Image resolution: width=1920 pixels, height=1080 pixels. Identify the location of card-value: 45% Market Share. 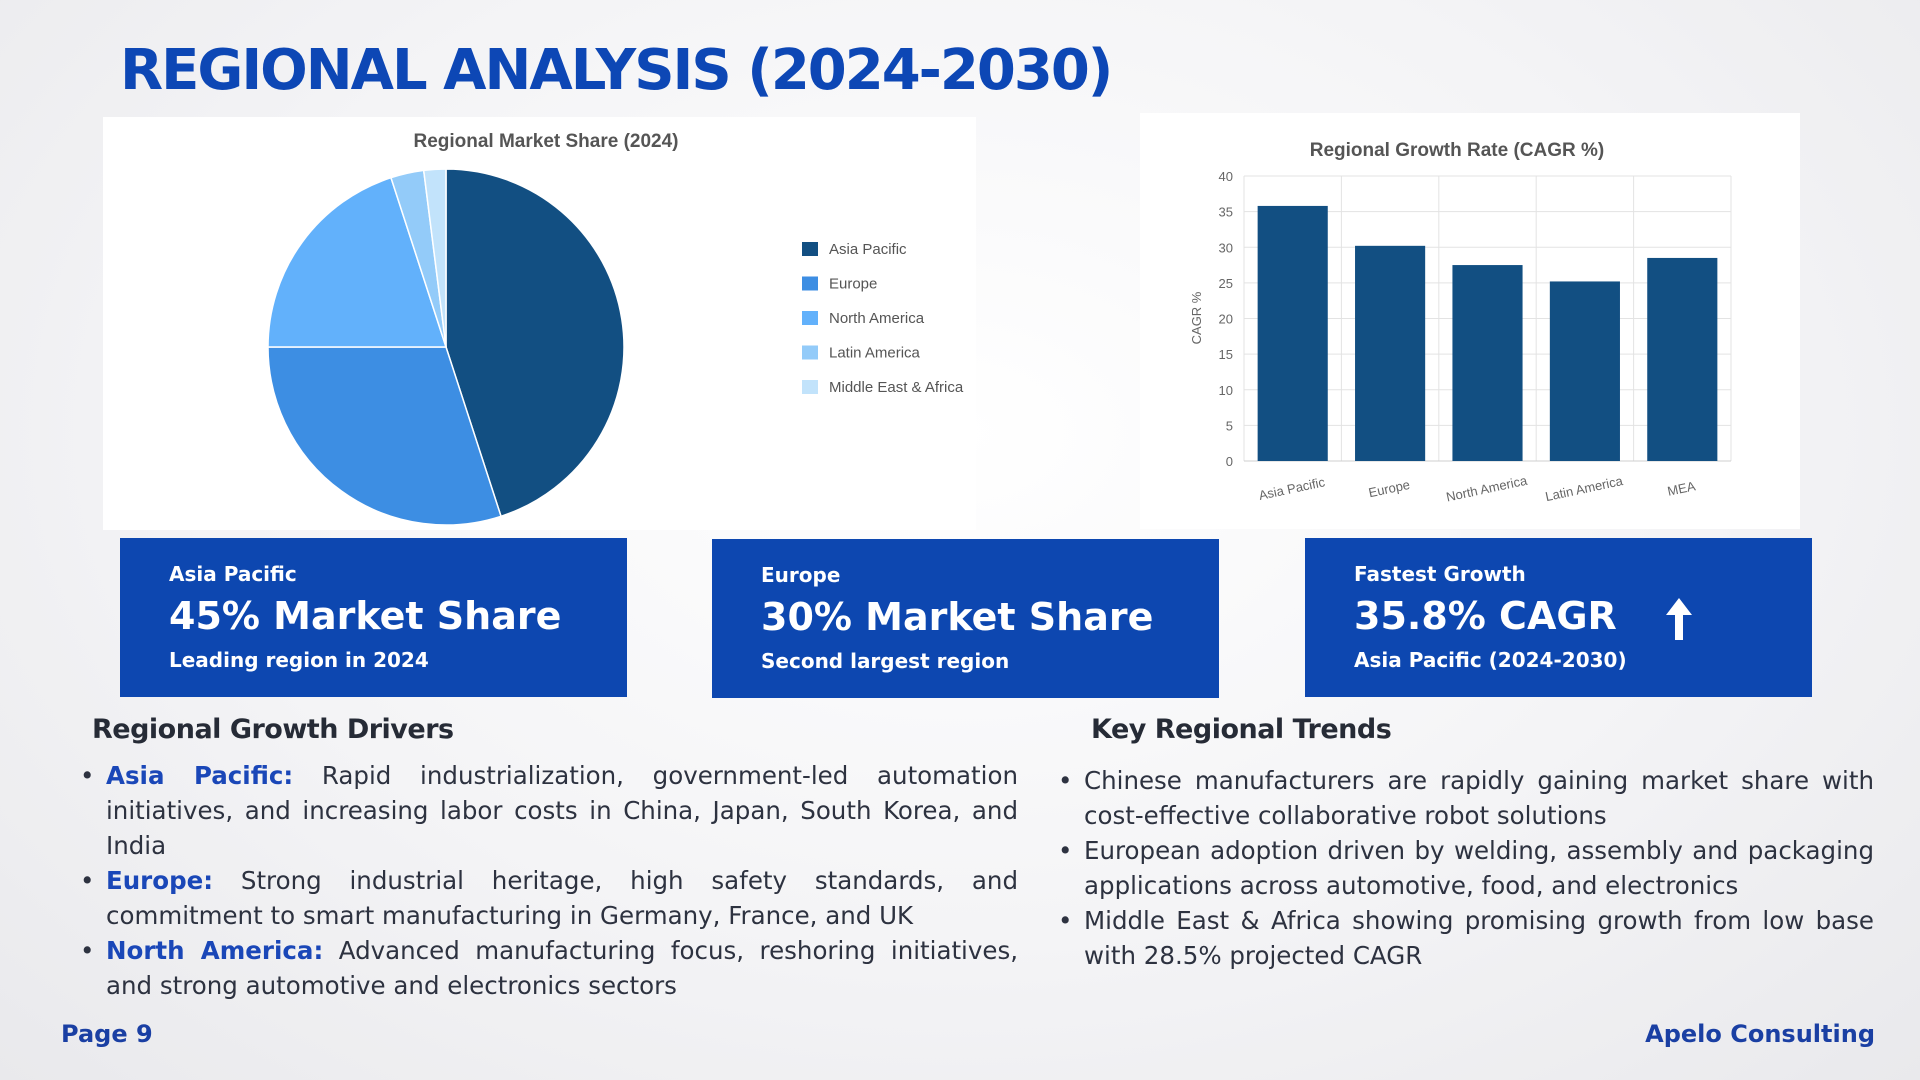
(365, 616).